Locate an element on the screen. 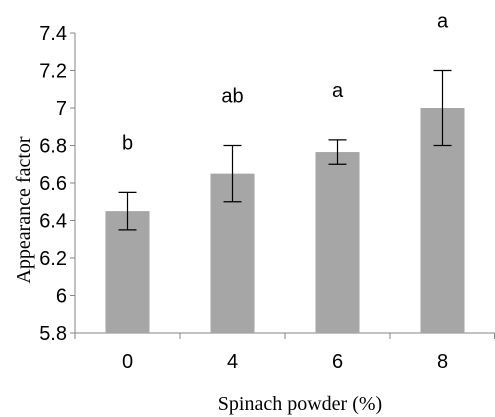 The width and height of the screenshot is (495, 417). y-tick-label: 7.2 is located at coordinates (53, 72).